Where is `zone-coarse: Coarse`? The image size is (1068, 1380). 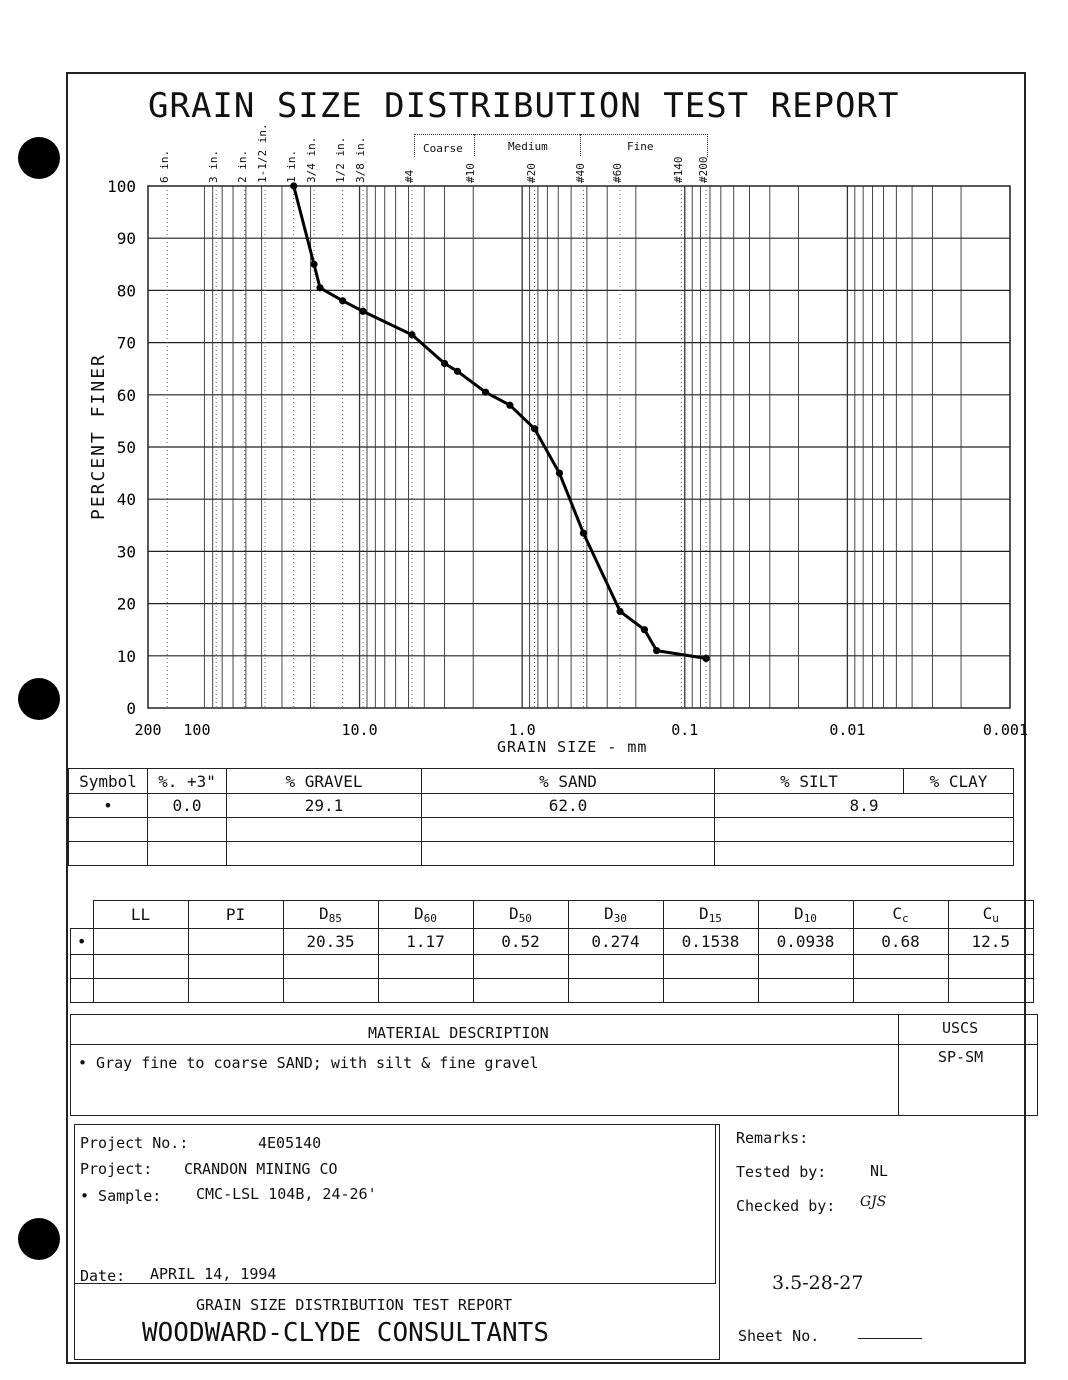 zone-coarse: Coarse is located at coordinates (443, 148).